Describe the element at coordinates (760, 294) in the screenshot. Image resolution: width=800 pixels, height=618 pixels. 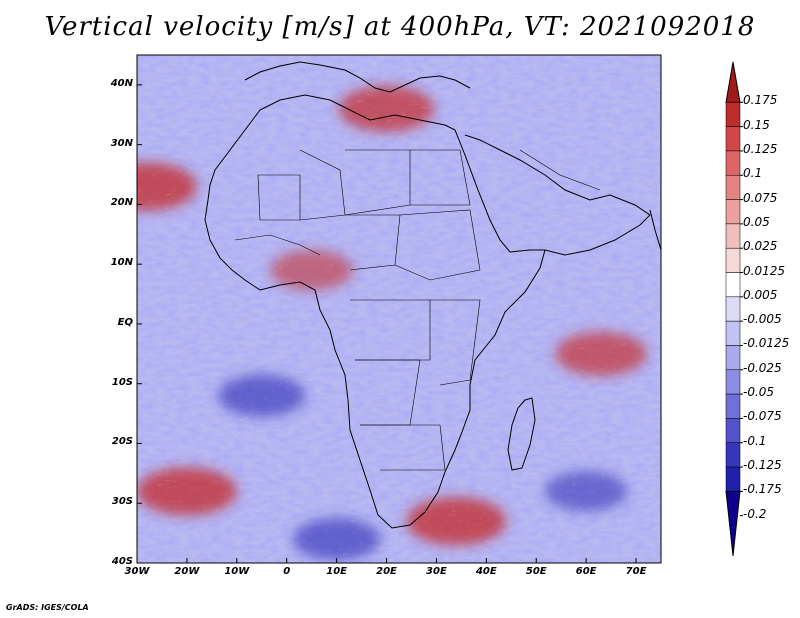
I see `colorbar-label: 0.005` at that location.